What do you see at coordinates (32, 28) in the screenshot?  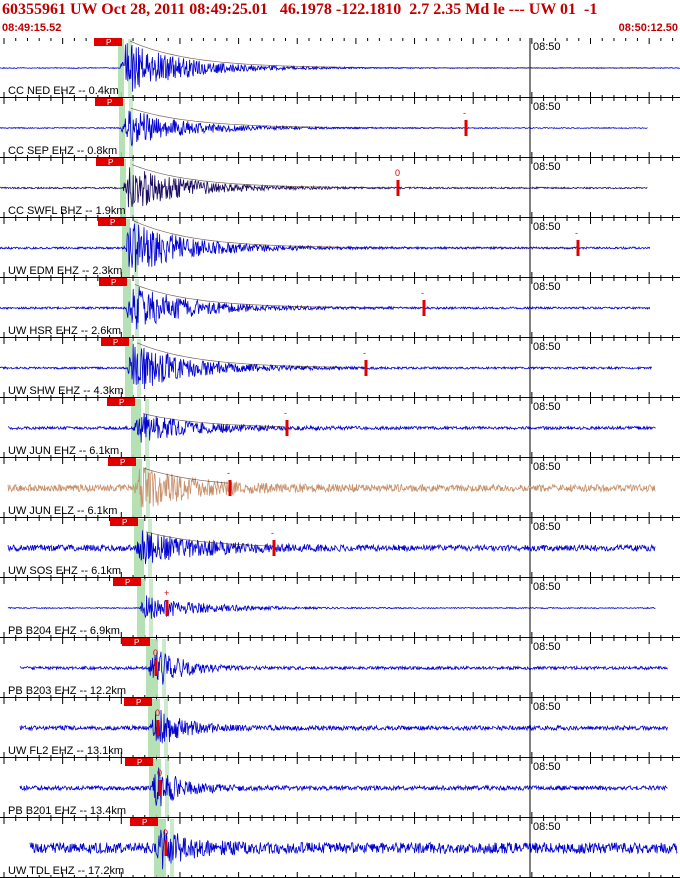 I see `start-time: 08:49:15.52` at bounding box center [32, 28].